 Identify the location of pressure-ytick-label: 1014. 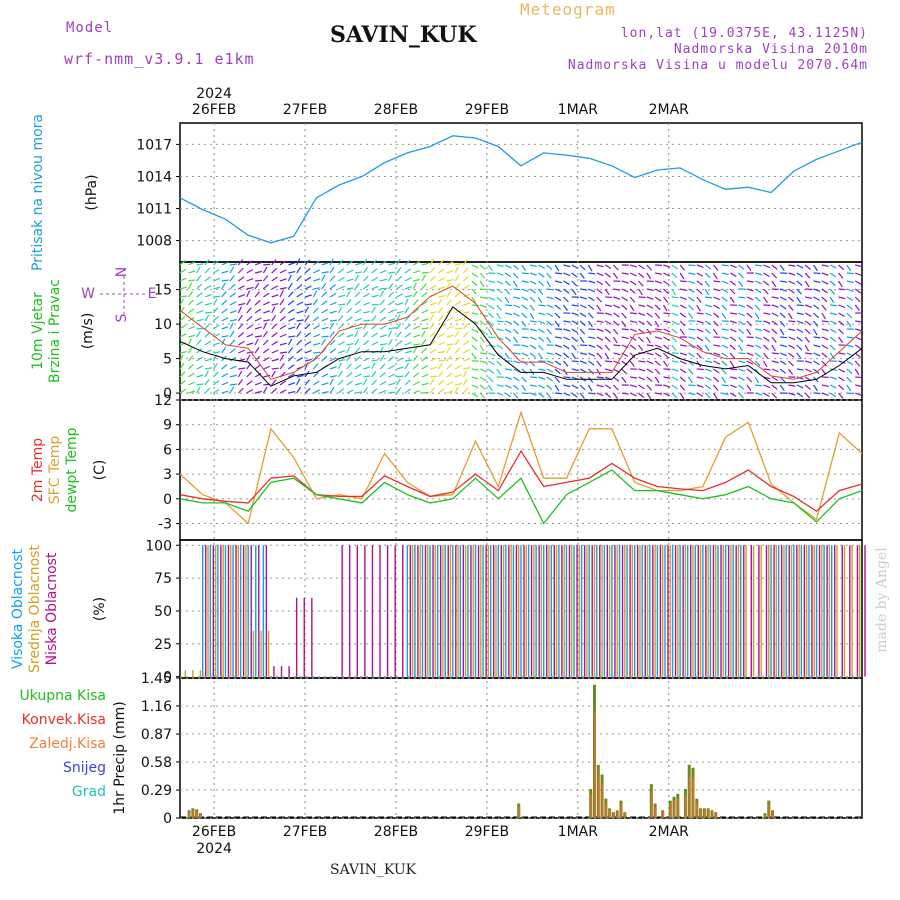
(154, 177).